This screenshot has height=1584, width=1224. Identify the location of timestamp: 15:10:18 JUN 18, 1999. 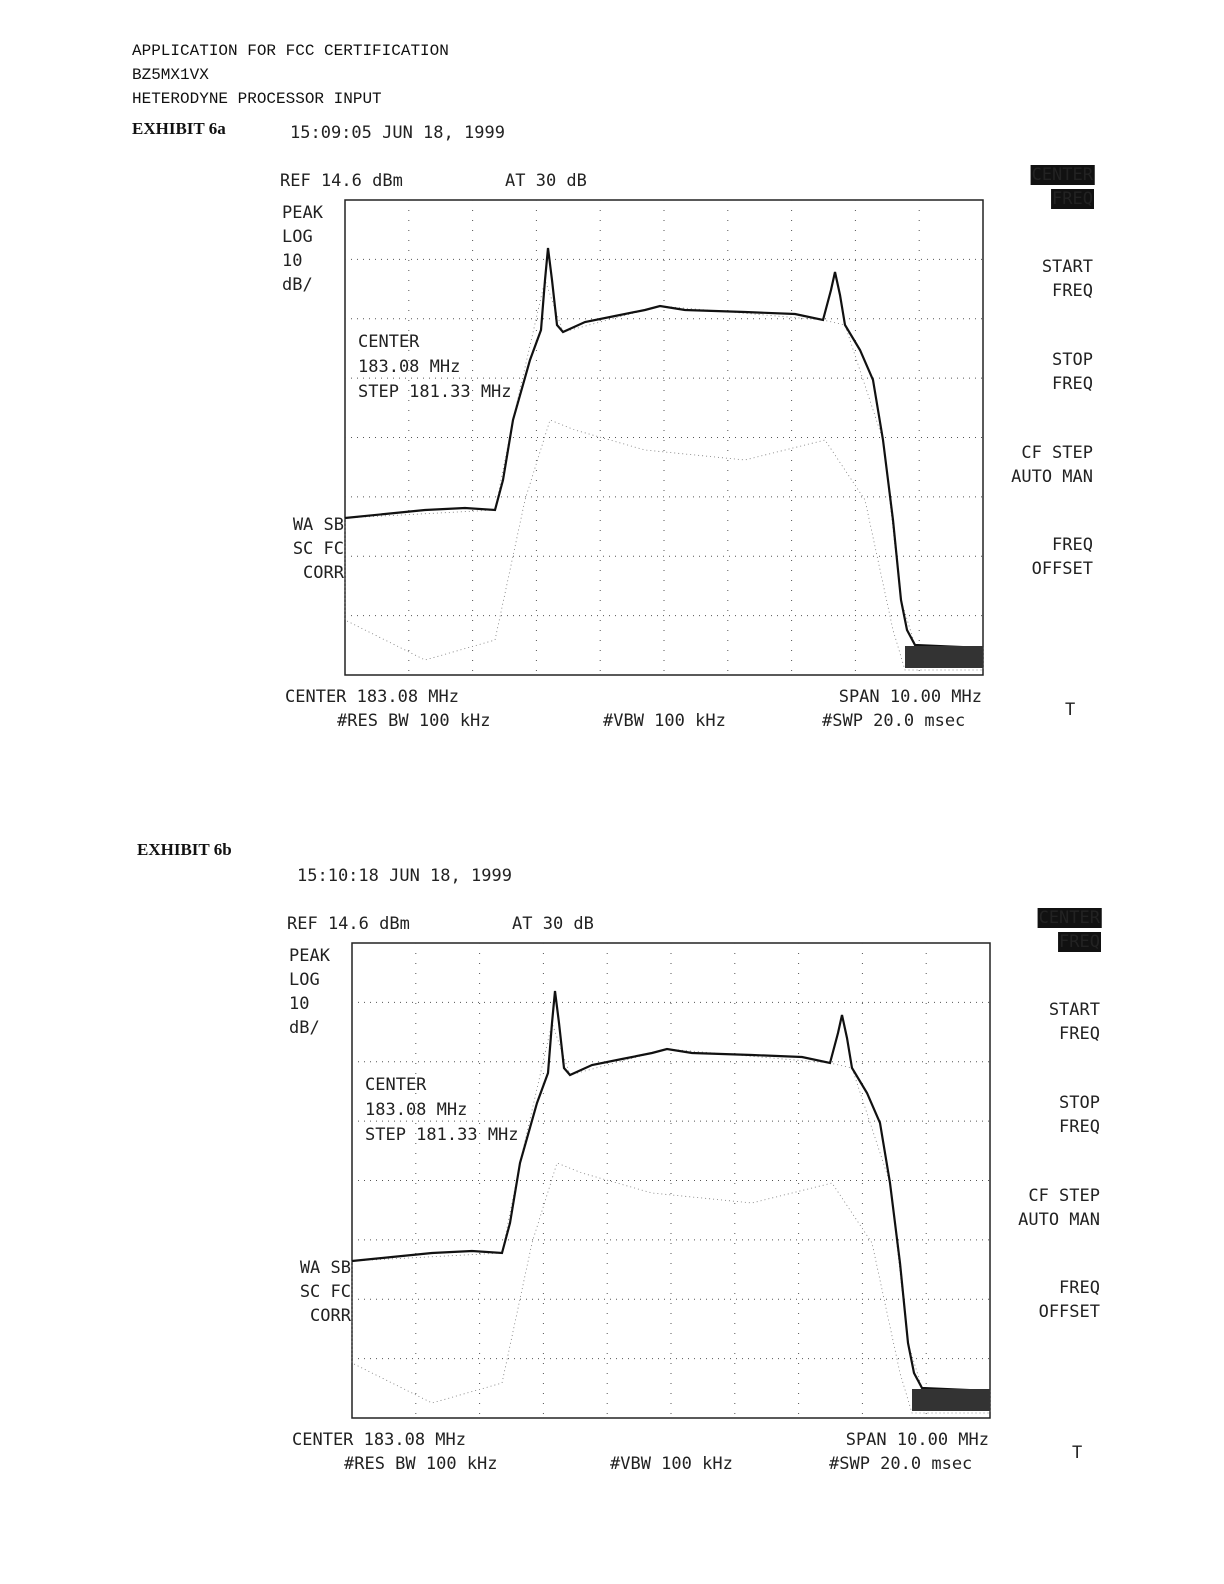
(404, 876).